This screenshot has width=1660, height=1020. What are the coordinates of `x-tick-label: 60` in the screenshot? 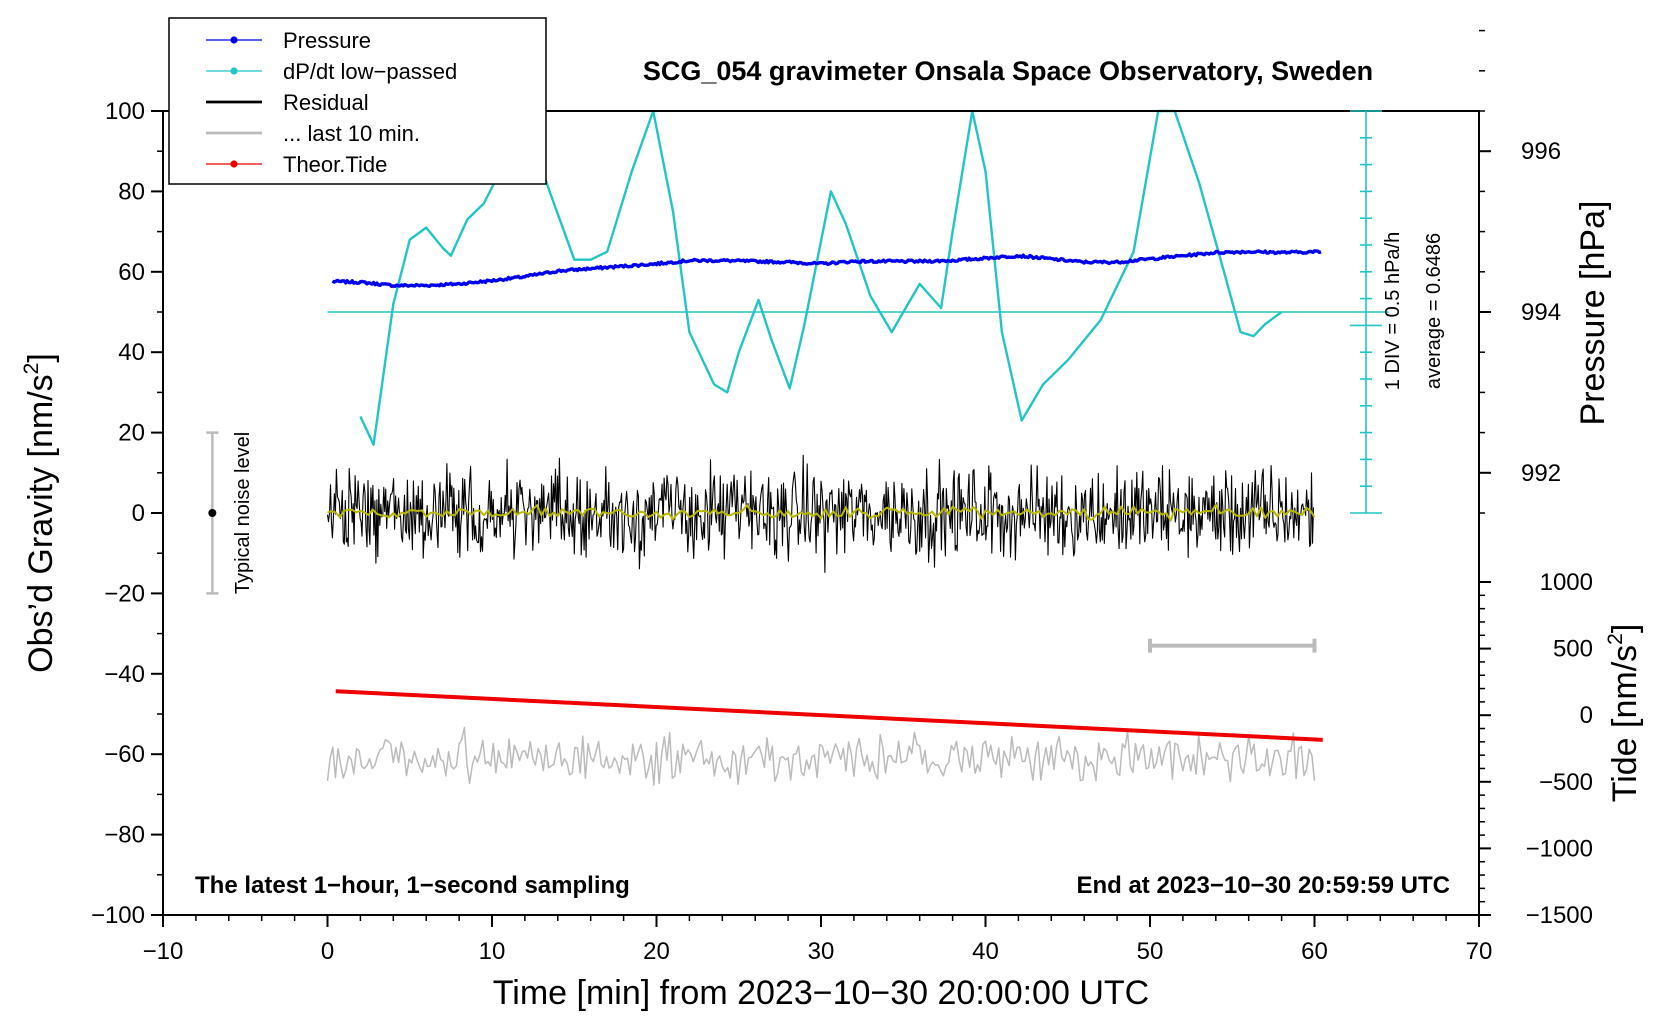 It's located at (1314, 951).